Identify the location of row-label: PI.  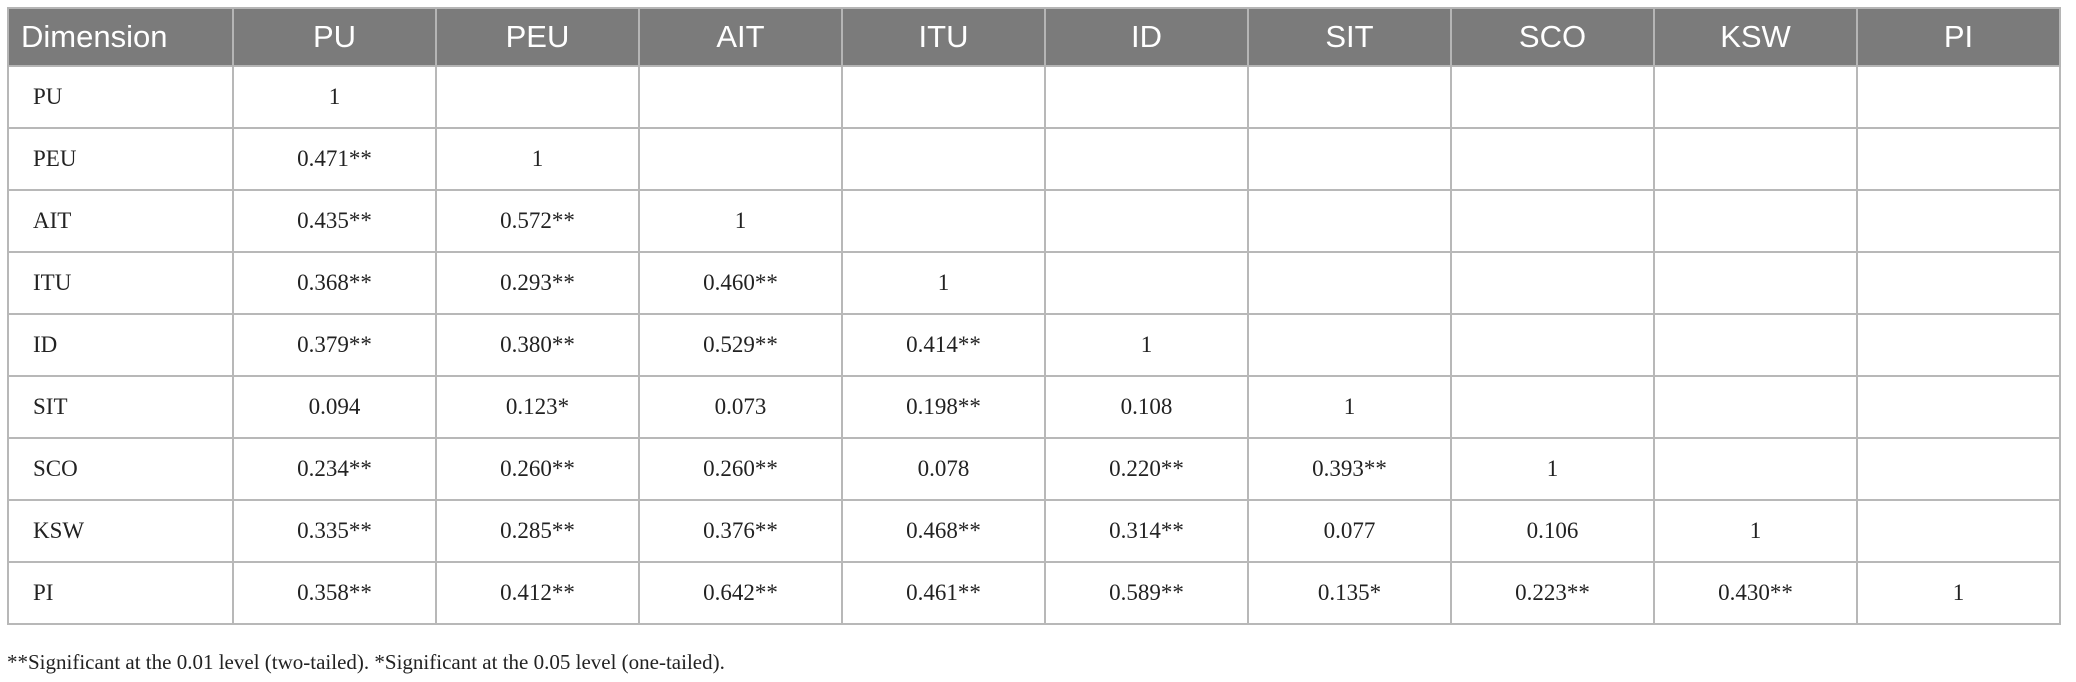
(120, 593).